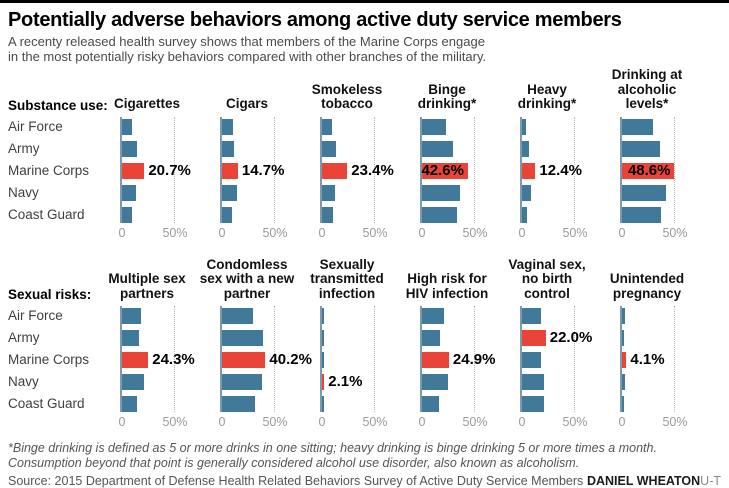 The width and height of the screenshot is (729, 488). What do you see at coordinates (647, 89) in the screenshot?
I see `chart-title: Drinking at alcoholic levels*` at bounding box center [647, 89].